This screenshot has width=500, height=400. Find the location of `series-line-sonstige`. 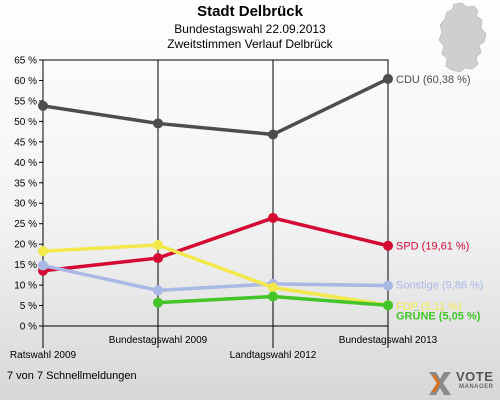

series-line-sonstige is located at coordinates (215, 278).